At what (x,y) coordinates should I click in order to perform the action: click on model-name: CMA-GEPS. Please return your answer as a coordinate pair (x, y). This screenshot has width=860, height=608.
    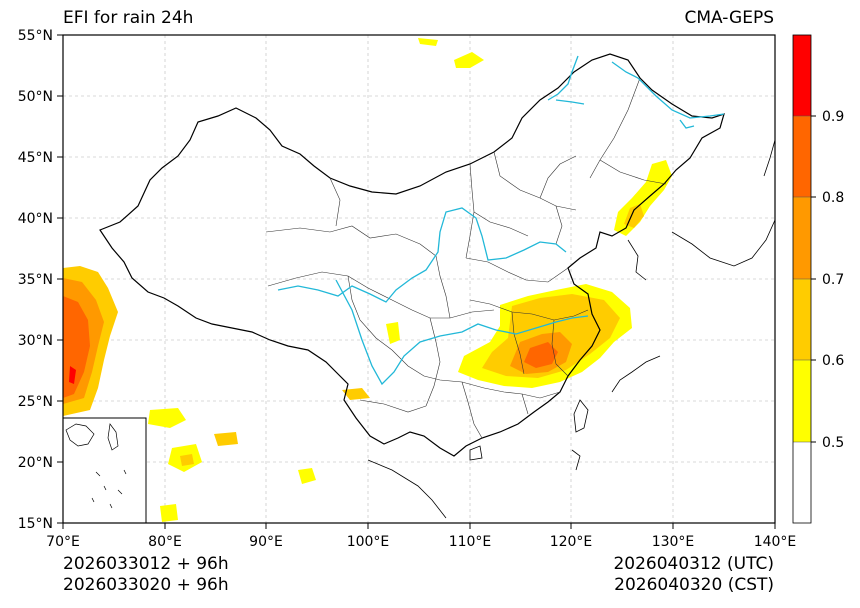
    Looking at the image, I should click on (729, 18).